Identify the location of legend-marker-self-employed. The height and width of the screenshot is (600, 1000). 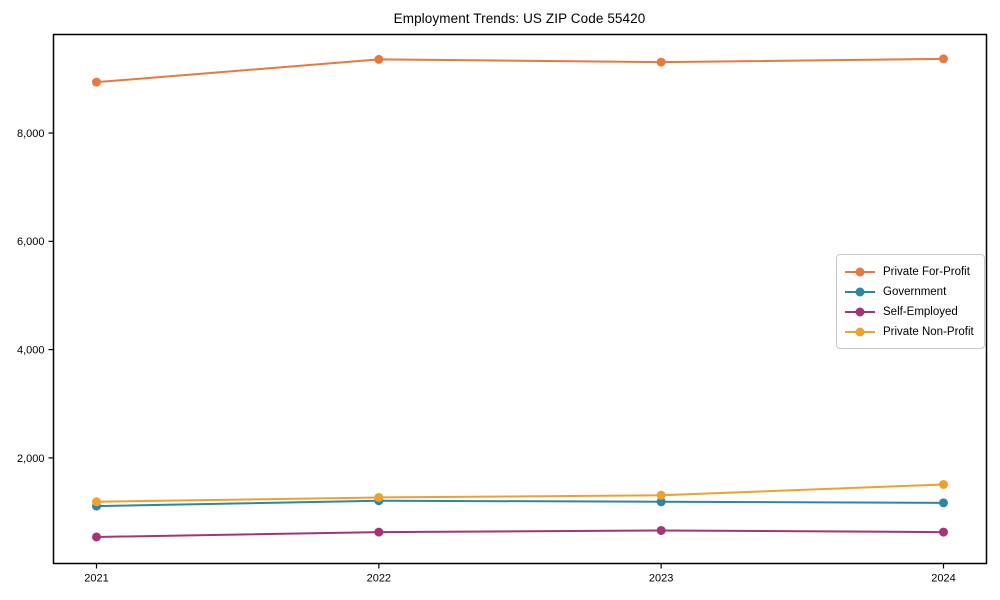
(860, 311).